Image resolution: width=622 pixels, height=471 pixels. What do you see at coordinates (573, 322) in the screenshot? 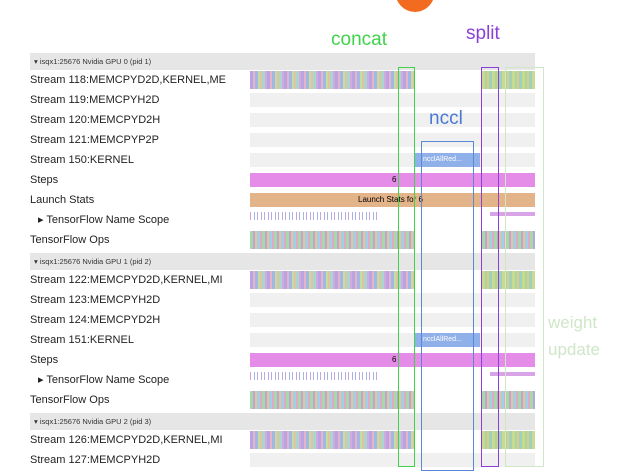
I see `weight-update-label: weight` at bounding box center [573, 322].